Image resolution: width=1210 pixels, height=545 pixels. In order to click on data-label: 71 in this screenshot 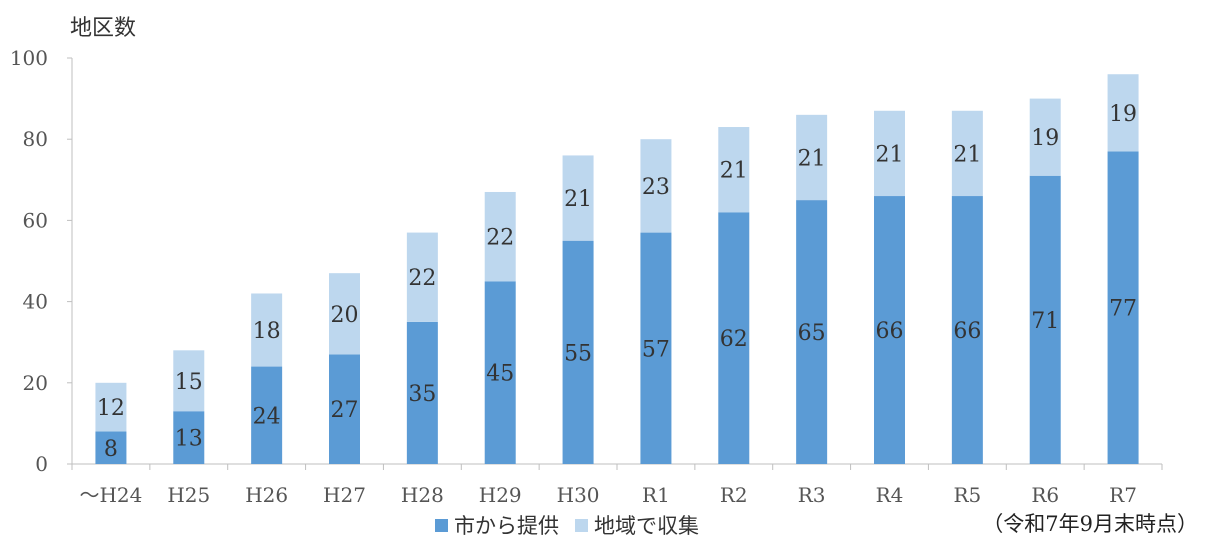, I will do `click(1045, 321)`.